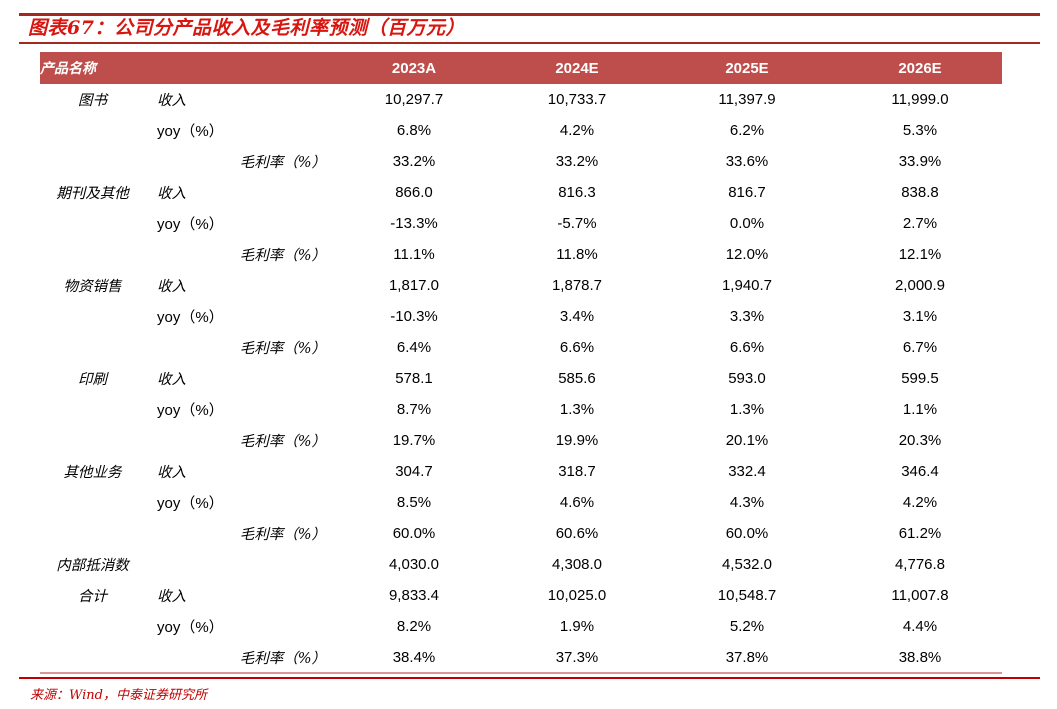 The image size is (1057, 709). I want to click on year-header-2026e: 2026E, so click(920, 68).